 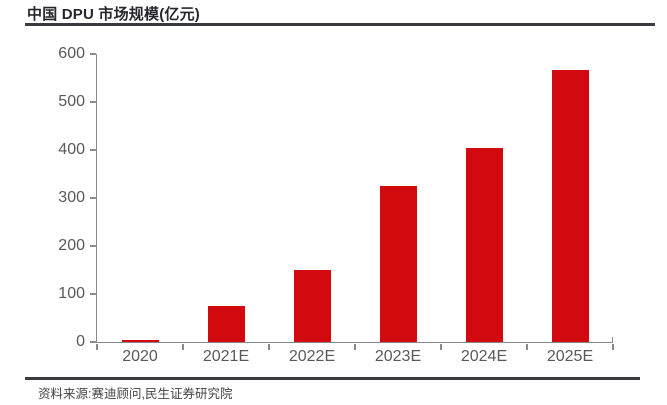 What do you see at coordinates (312, 356) in the screenshot?
I see `x-category-label: 2022E` at bounding box center [312, 356].